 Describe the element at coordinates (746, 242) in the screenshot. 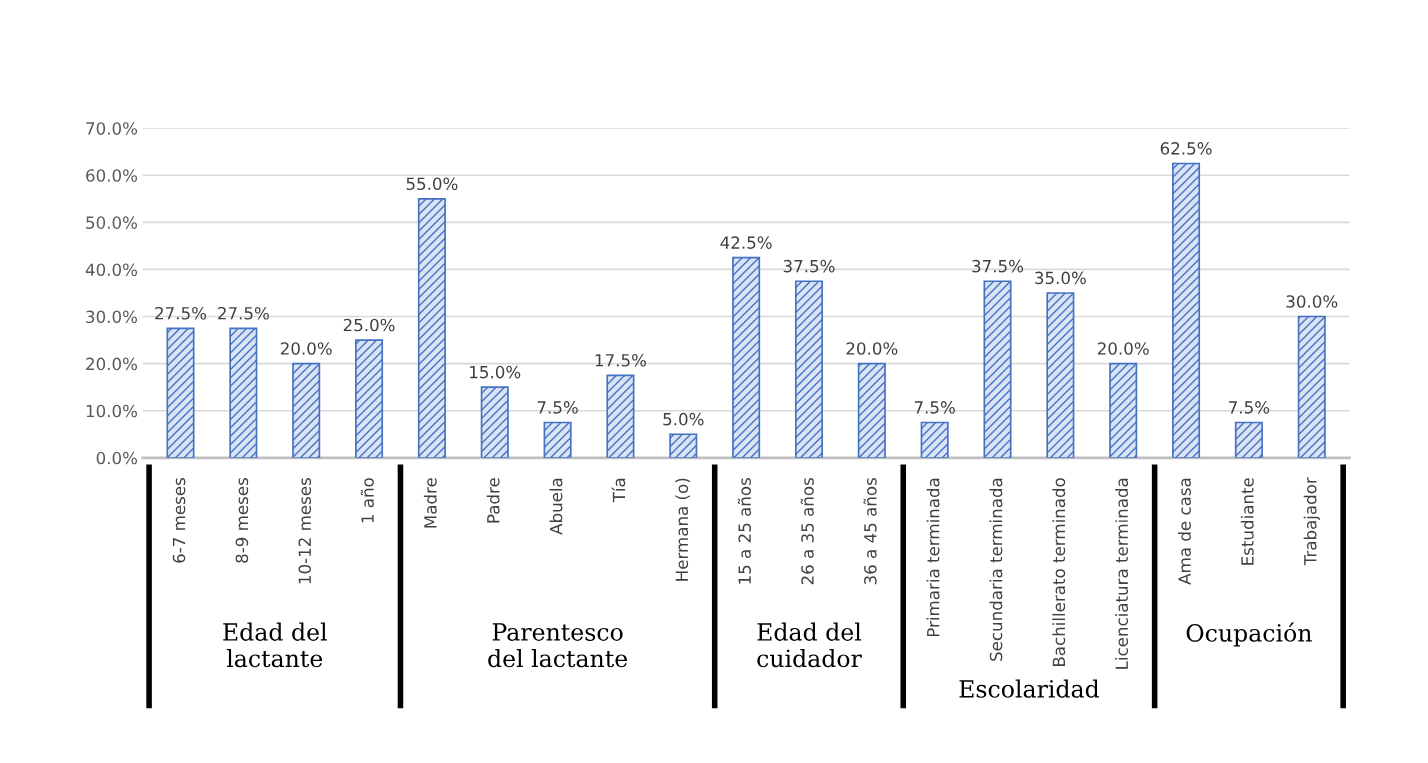

I see `data-label: 42.5%` at that location.